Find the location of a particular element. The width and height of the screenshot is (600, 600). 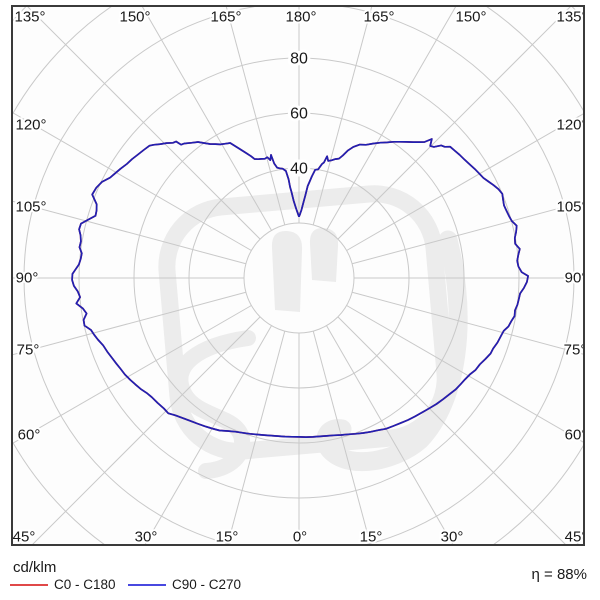

legend-item-c0-c180: C0 - C180 is located at coordinates (63, 584).